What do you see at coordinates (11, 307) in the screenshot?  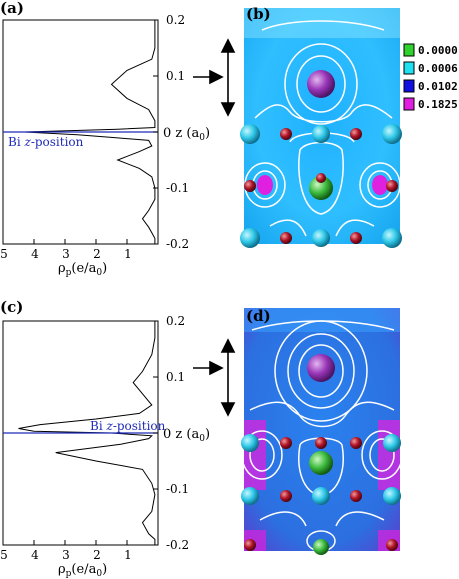 I see `panel-c-label: (c)` at bounding box center [11, 307].